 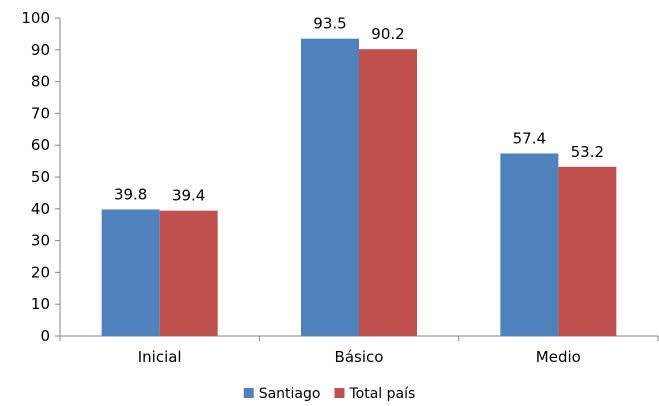 What do you see at coordinates (359, 357) in the screenshot?
I see `x-tick-label: Básico` at bounding box center [359, 357].